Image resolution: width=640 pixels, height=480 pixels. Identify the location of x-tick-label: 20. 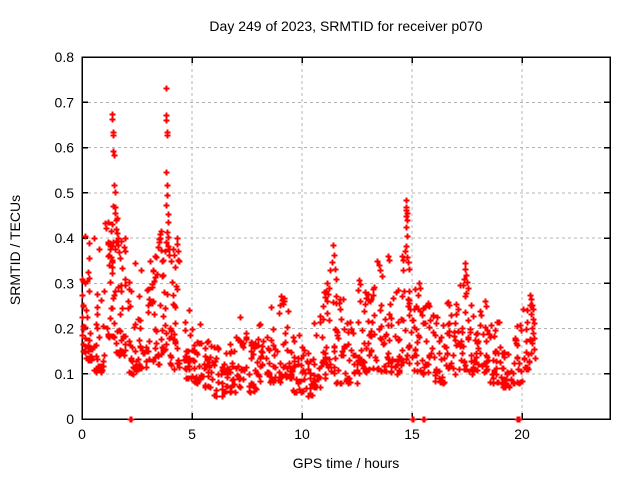
(522, 434).